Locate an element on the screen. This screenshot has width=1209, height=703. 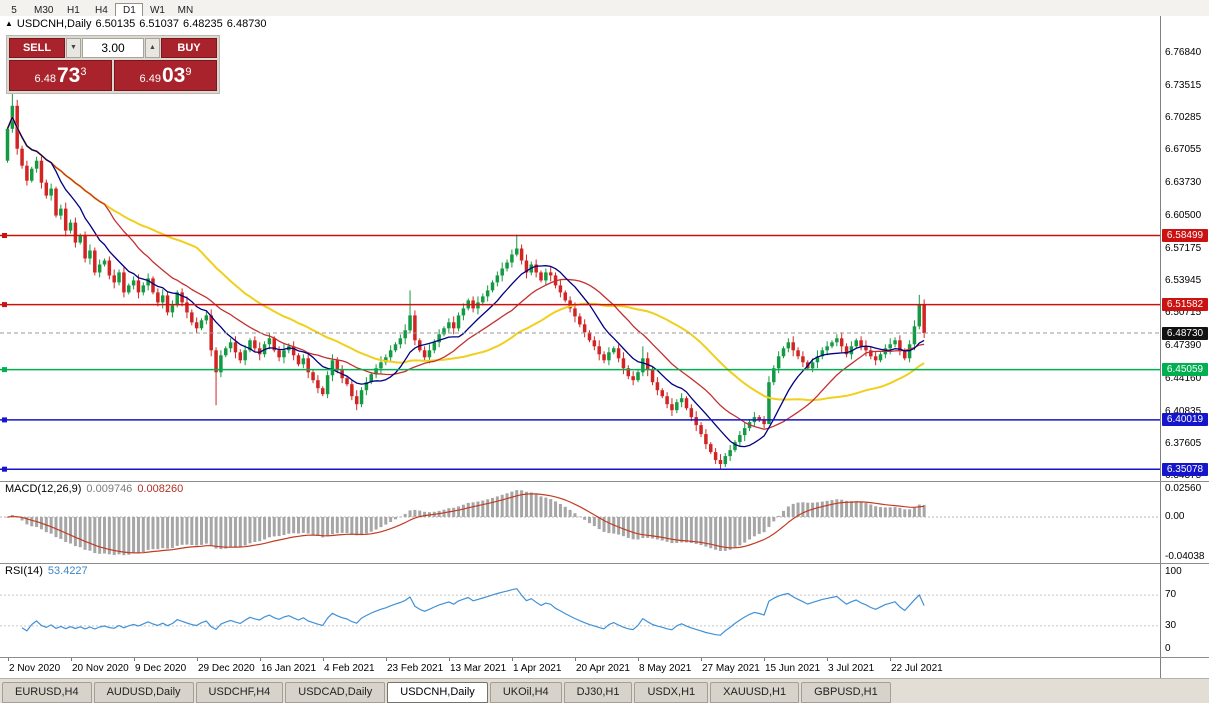
price-axis-label: 6.73515 is located at coordinates (1183, 85).